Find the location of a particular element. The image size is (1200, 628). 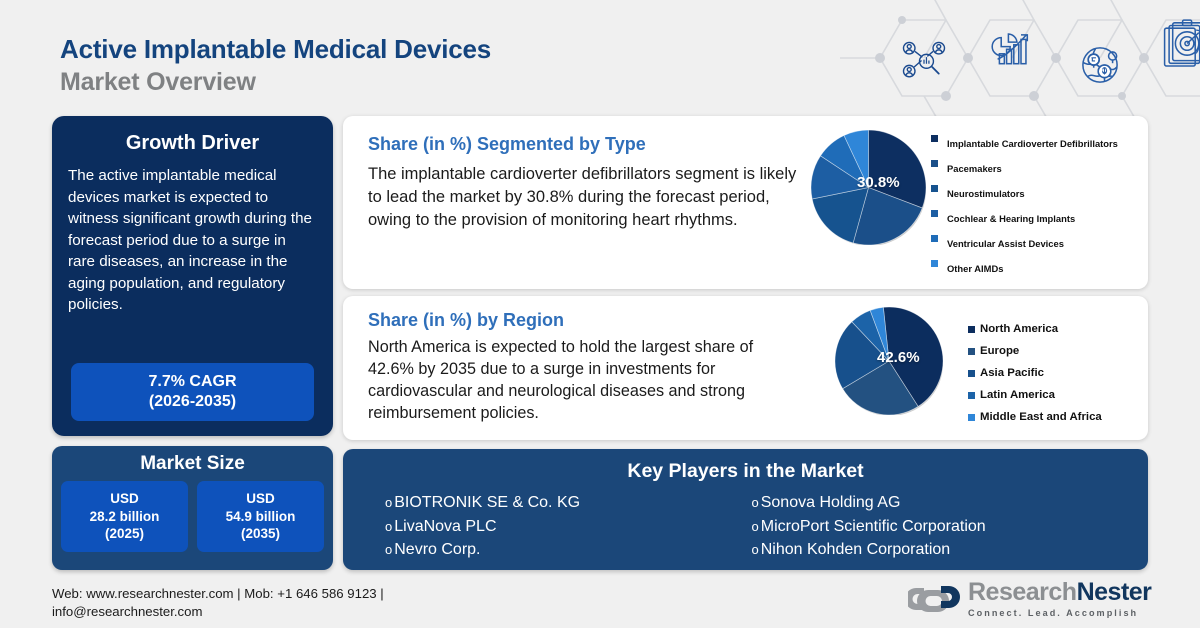

globe-location-dollar-icon is located at coordinates (1100, 65).